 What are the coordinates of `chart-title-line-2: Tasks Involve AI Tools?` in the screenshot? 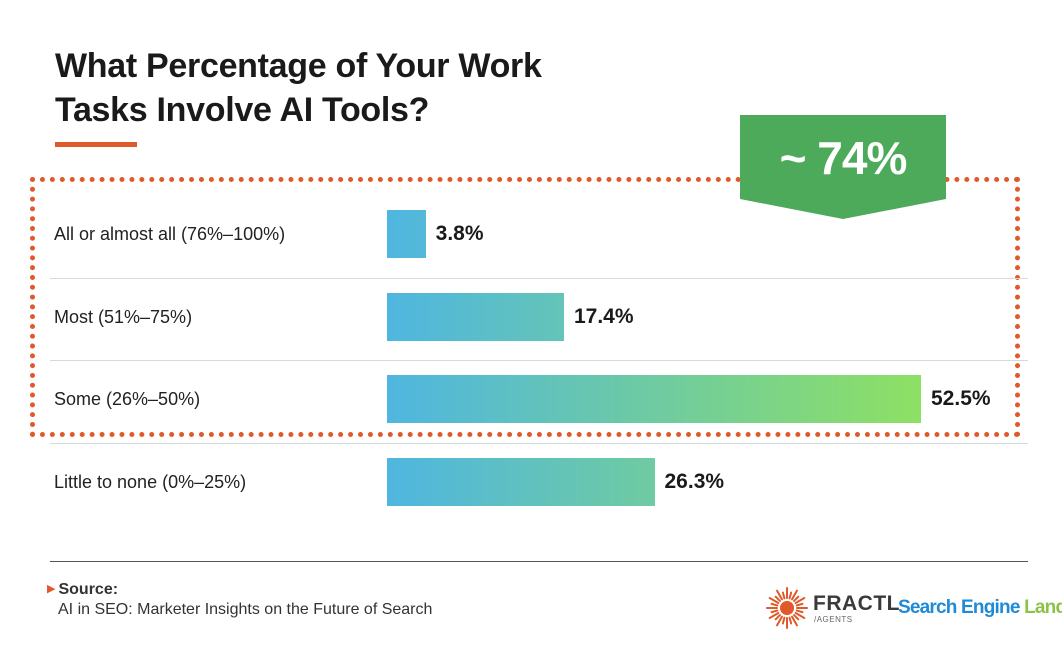 It's located at (242, 110).